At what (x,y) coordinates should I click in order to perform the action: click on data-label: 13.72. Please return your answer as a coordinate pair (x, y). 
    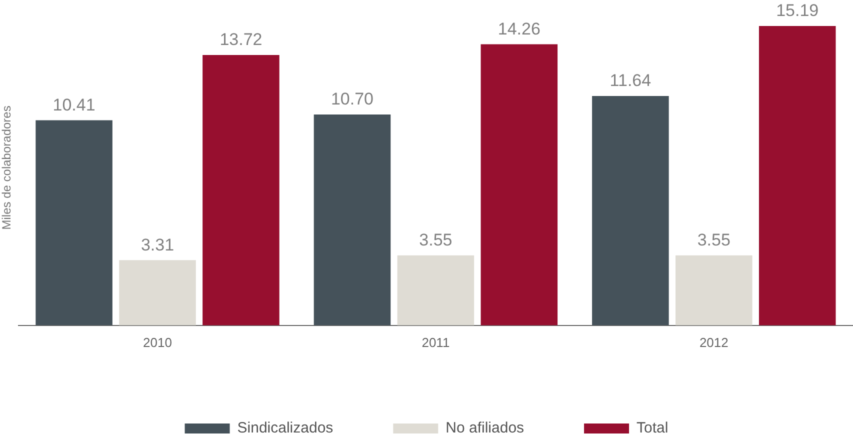
    Looking at the image, I should click on (241, 40).